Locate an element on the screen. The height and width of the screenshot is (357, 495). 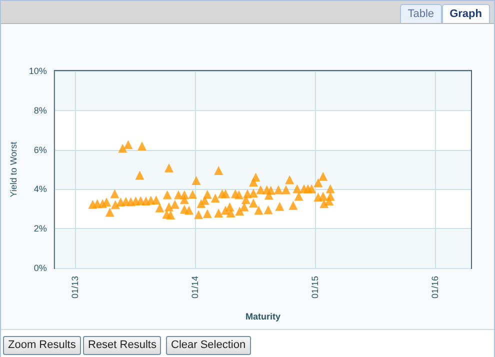
y-tick-label: 4% is located at coordinates (40, 189).